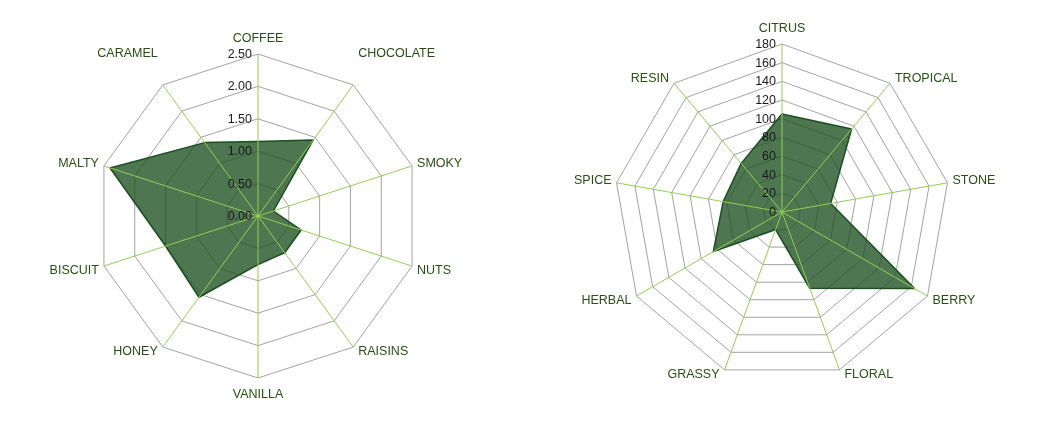 This screenshot has width=1052, height=424. Describe the element at coordinates (766, 100) in the screenshot. I see `y-tick-label: 120` at that location.